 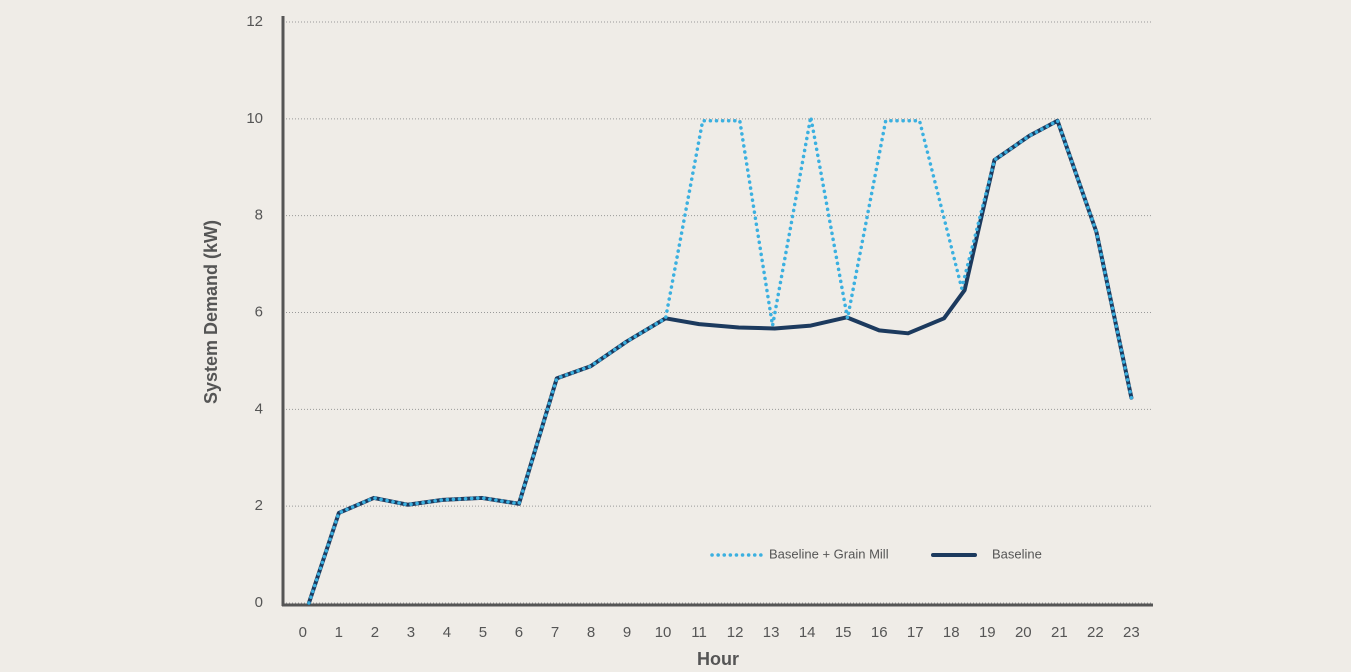 What do you see at coordinates (339, 632) in the screenshot?
I see `x-tick-label: 1` at bounding box center [339, 632].